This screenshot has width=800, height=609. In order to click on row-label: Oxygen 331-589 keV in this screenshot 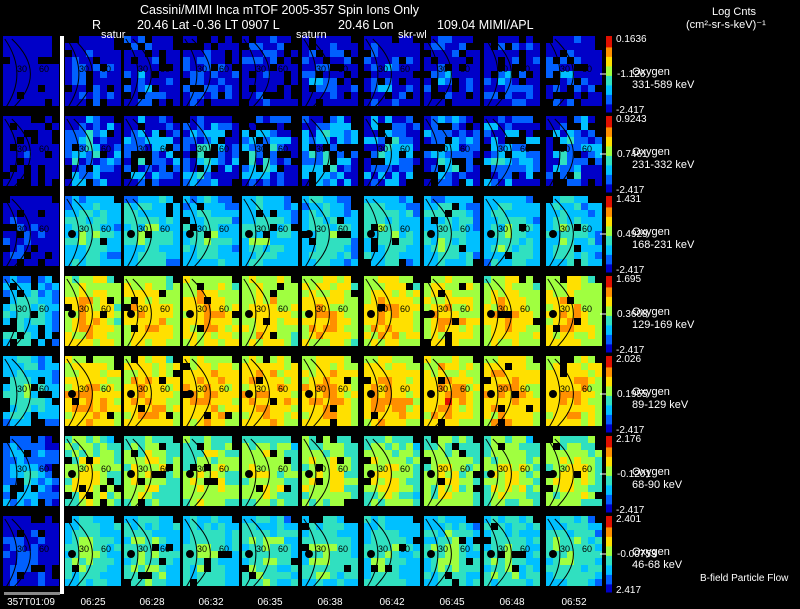, I will do `click(663, 79)`.